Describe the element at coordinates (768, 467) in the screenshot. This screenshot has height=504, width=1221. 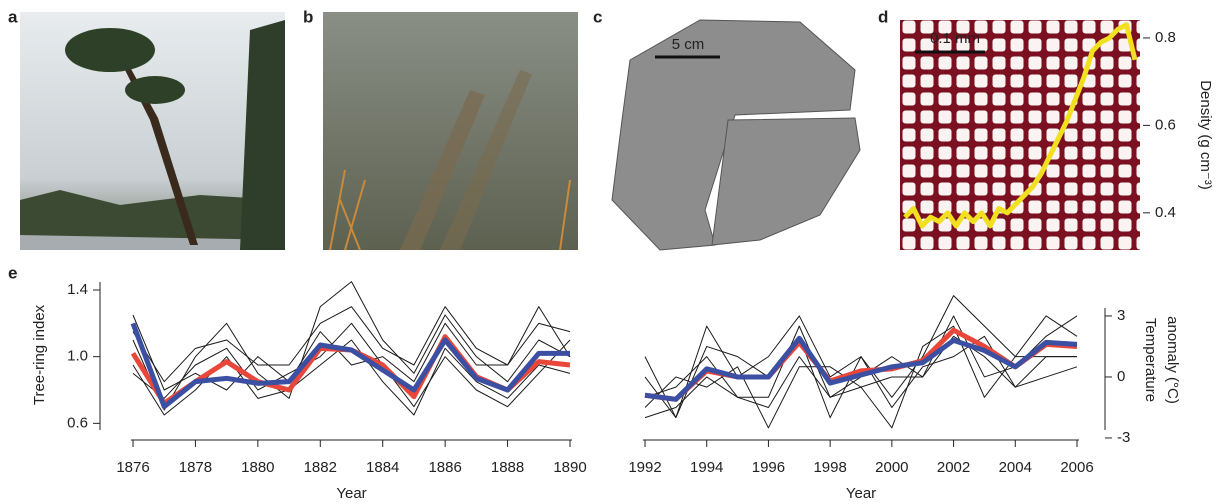
I see `x-tick-label: 1996` at that location.